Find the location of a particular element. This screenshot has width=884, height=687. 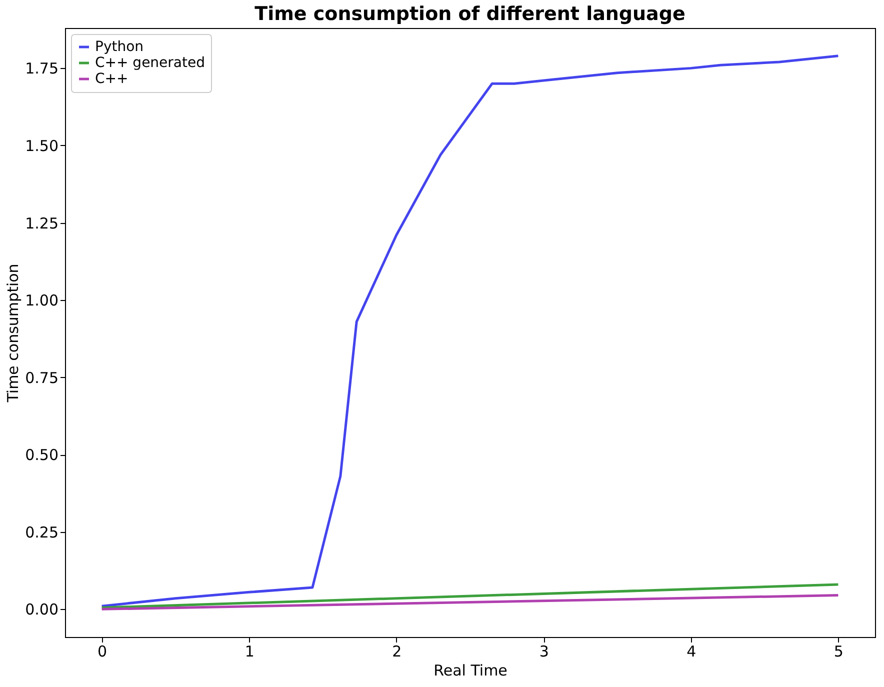

chart-title: Time consumption of different language is located at coordinates (470, 14).